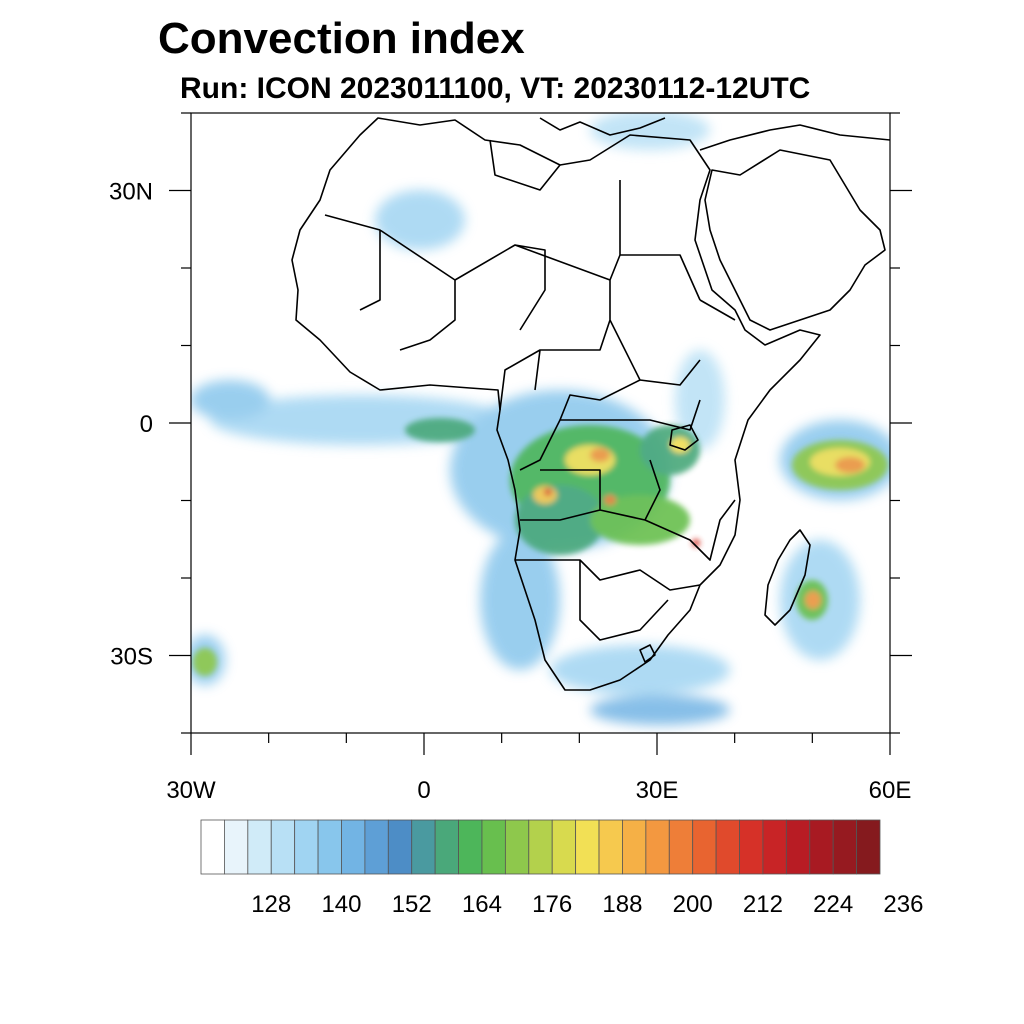 The height and width of the screenshot is (1024, 1024). What do you see at coordinates (763, 904) in the screenshot?
I see `colorbar-label: 212` at bounding box center [763, 904].